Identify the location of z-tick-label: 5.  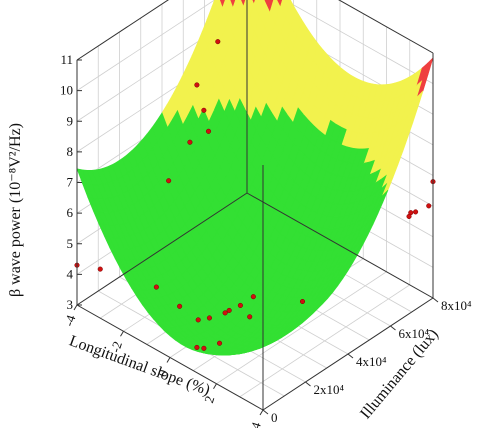
(70, 243).